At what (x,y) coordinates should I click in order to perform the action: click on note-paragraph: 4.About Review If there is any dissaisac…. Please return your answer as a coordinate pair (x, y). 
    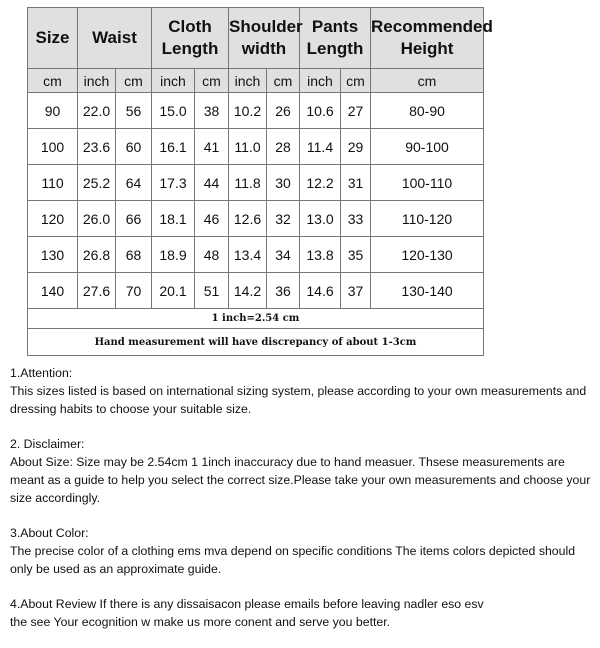
    Looking at the image, I should click on (302, 613).